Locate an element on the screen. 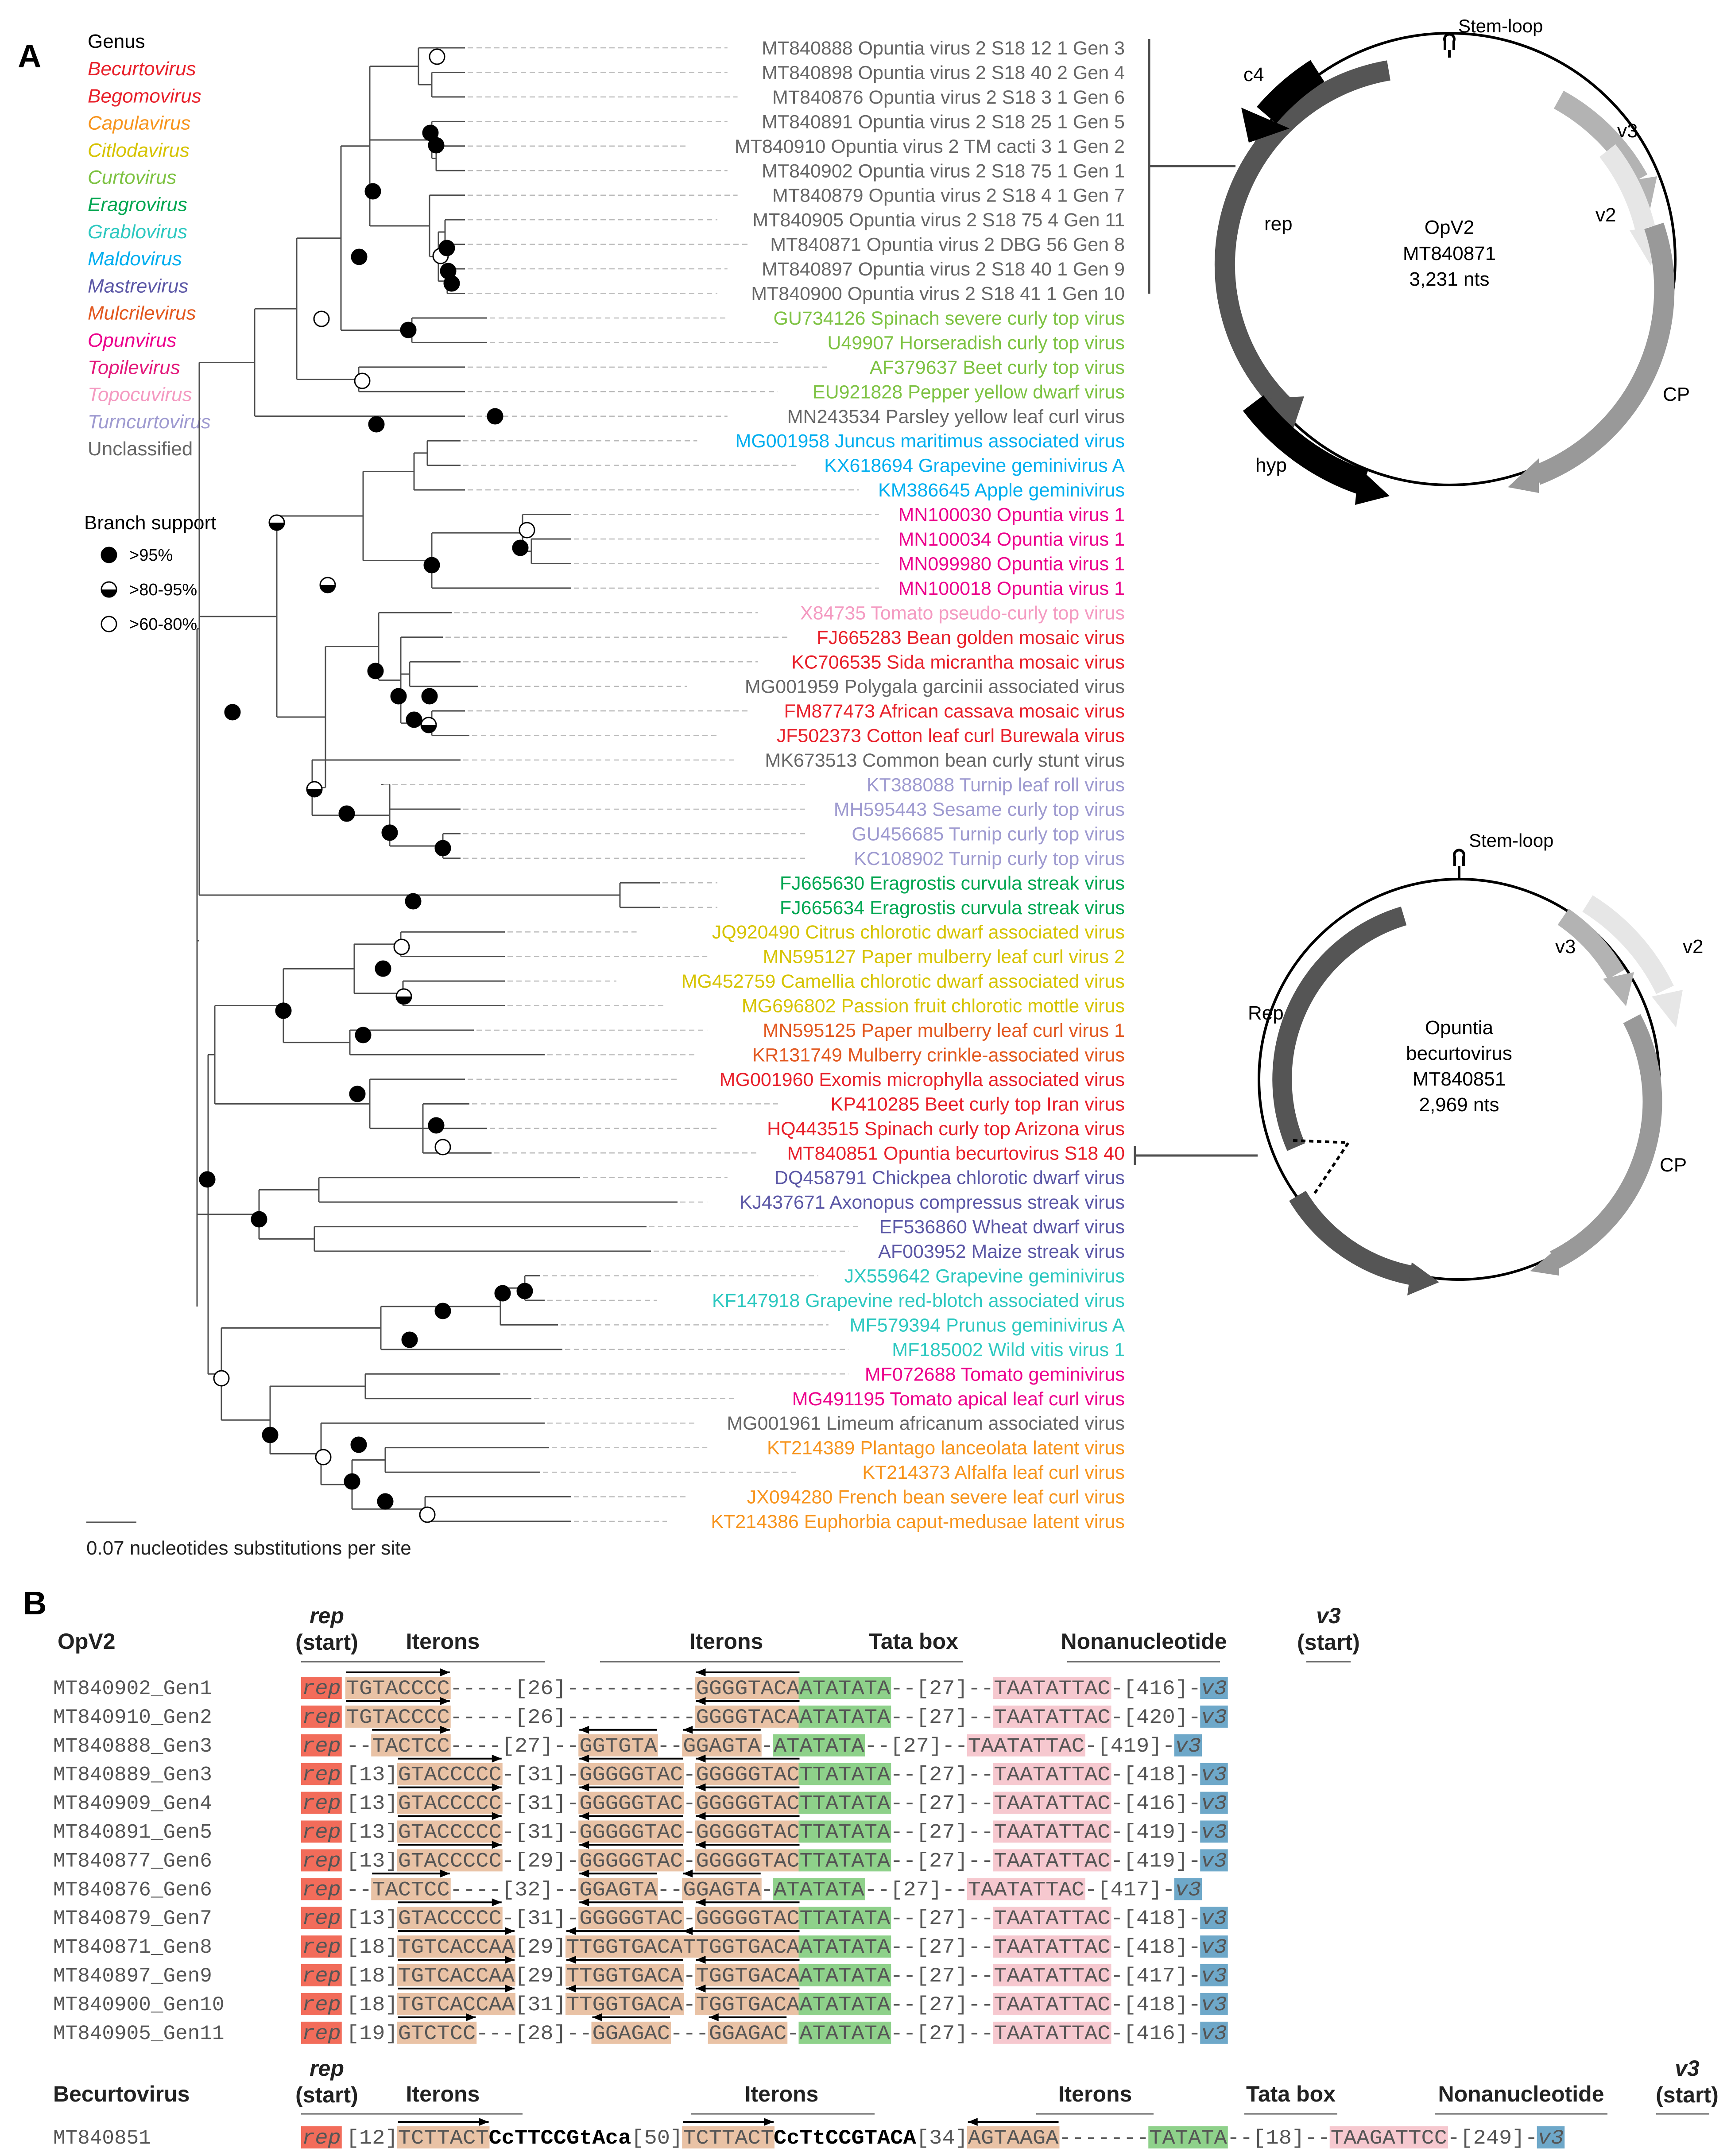 This screenshot has height=2156, width=1731. genus-legend-item: Capulavirus is located at coordinates (139, 123).